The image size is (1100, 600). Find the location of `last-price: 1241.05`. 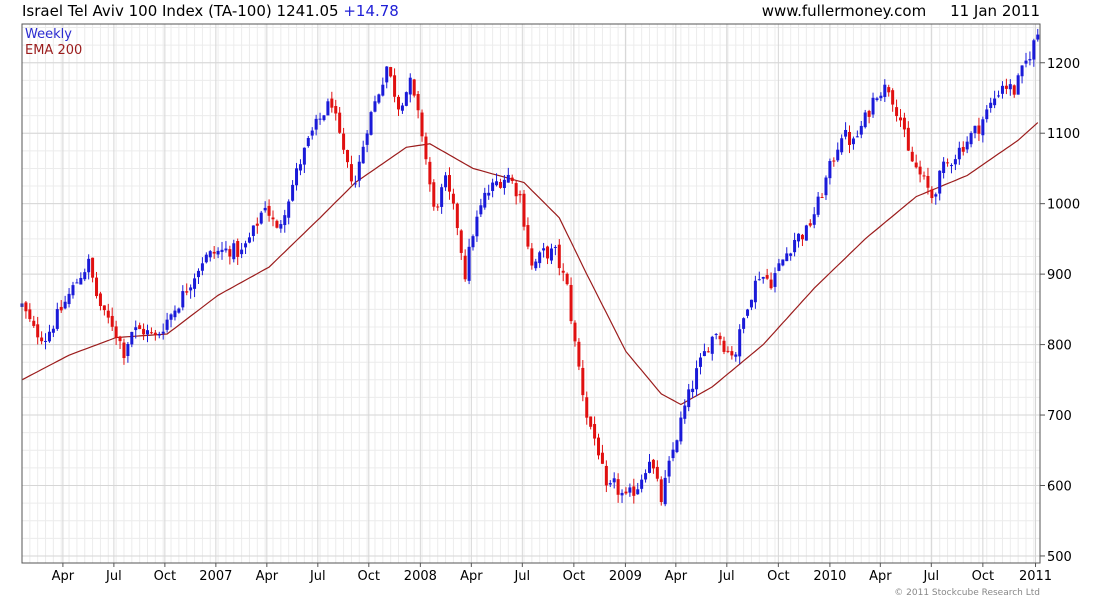

last-price: 1241.05 is located at coordinates (307, 11).